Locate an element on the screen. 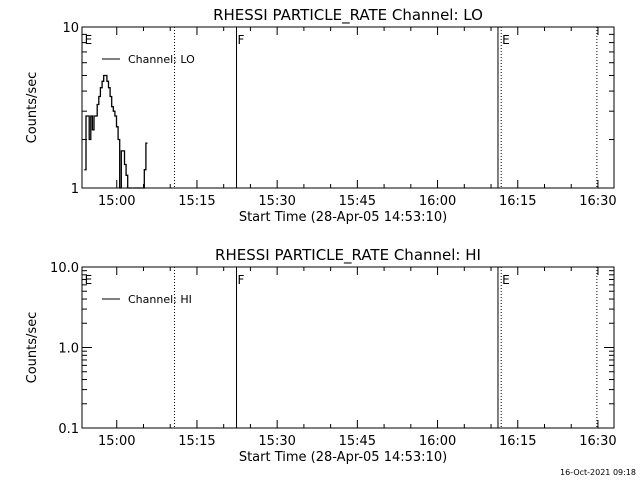 The image size is (640, 480). y-tick-label: 1 is located at coordinates (75, 189).